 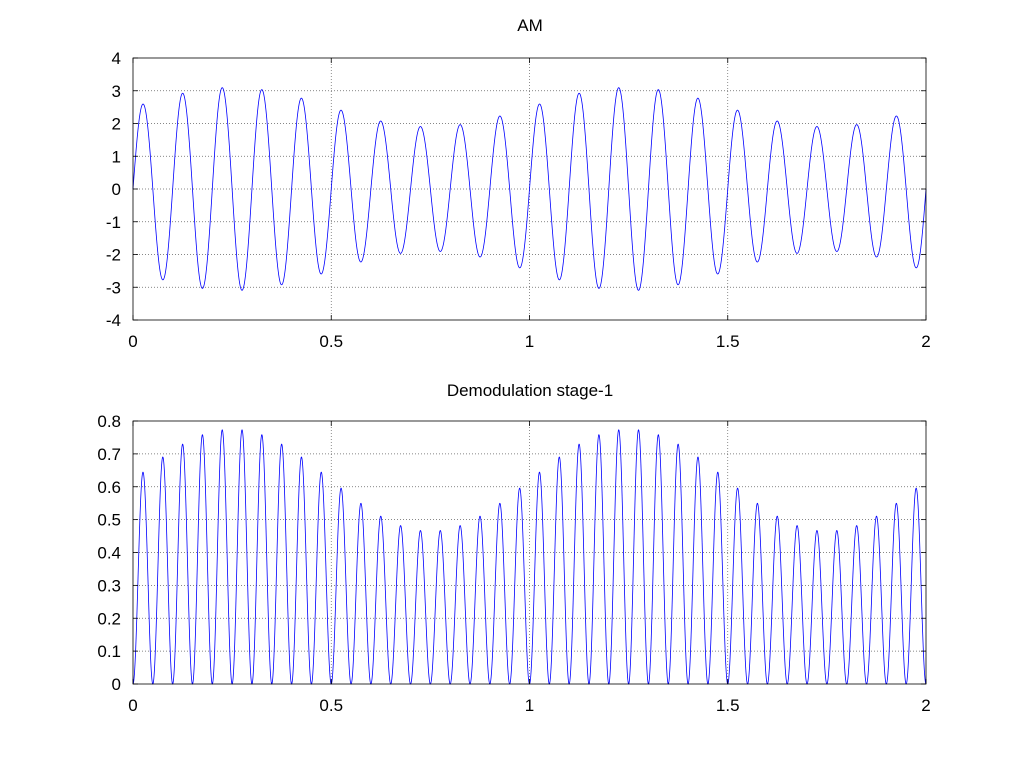 What do you see at coordinates (132, 705) in the screenshot?
I see `demodulation-xtick-label: 0` at bounding box center [132, 705].